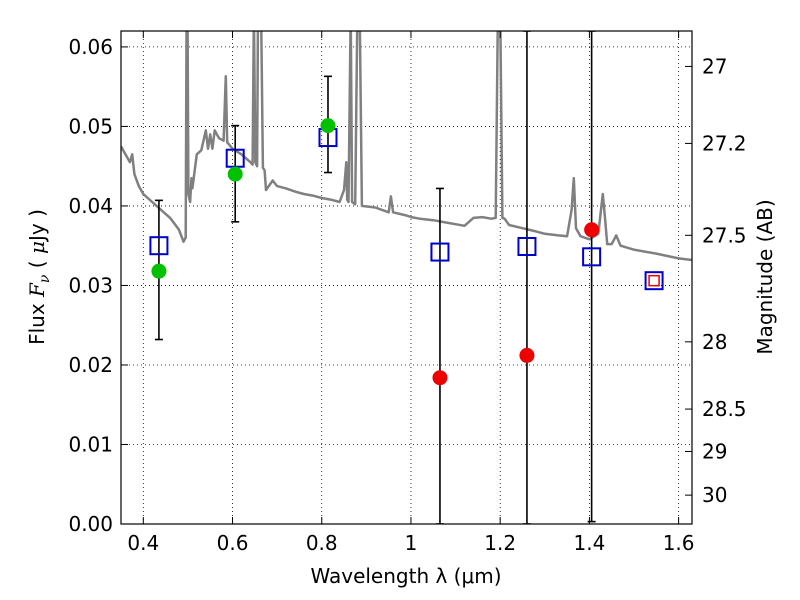 Image resolution: width=800 pixels, height=600 pixels. Describe the element at coordinates (714, 342) in the screenshot. I see `y2-tick-label: 28` at that location.